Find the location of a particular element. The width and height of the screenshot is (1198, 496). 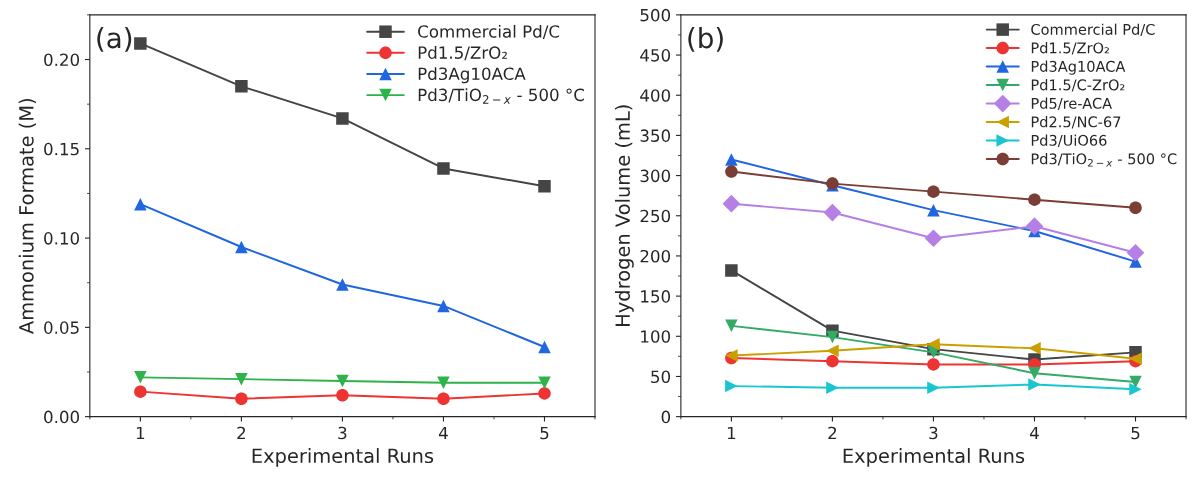

legend-label: Pd3/UiO66 is located at coordinates (1069, 140).